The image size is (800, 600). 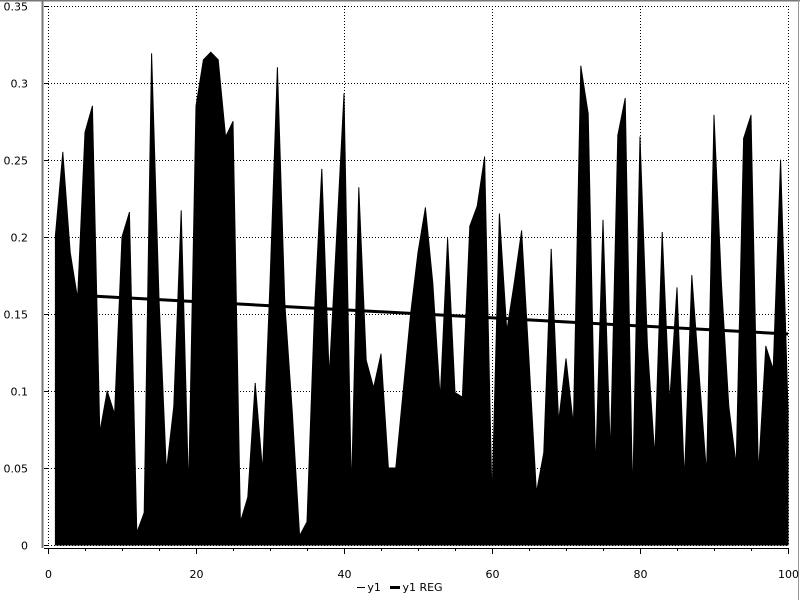 What do you see at coordinates (361, 587) in the screenshot?
I see `legend-swatch-y1` at bounding box center [361, 587].